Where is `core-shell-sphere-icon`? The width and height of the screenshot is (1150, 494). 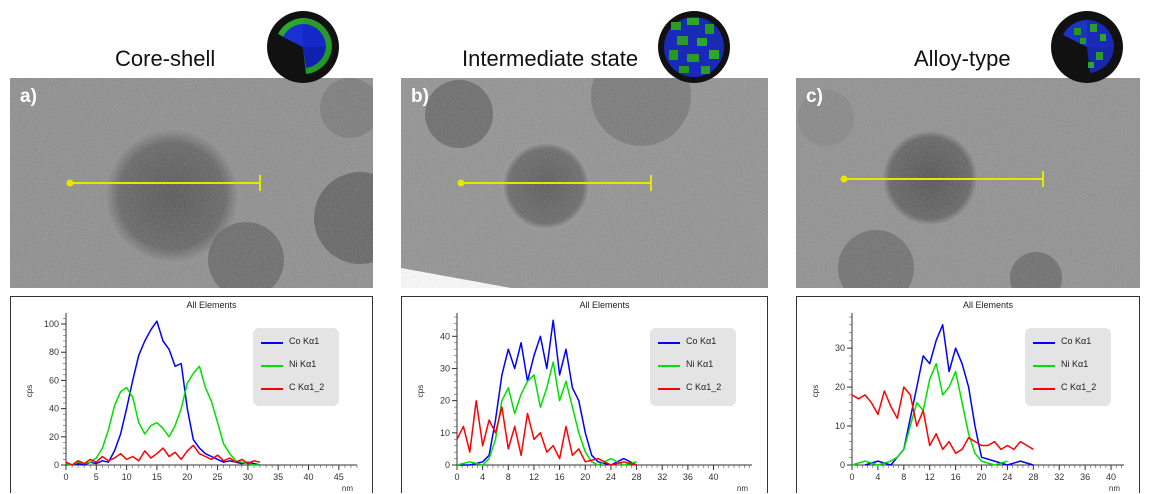 core-shell-sphere-icon is located at coordinates (303, 47).